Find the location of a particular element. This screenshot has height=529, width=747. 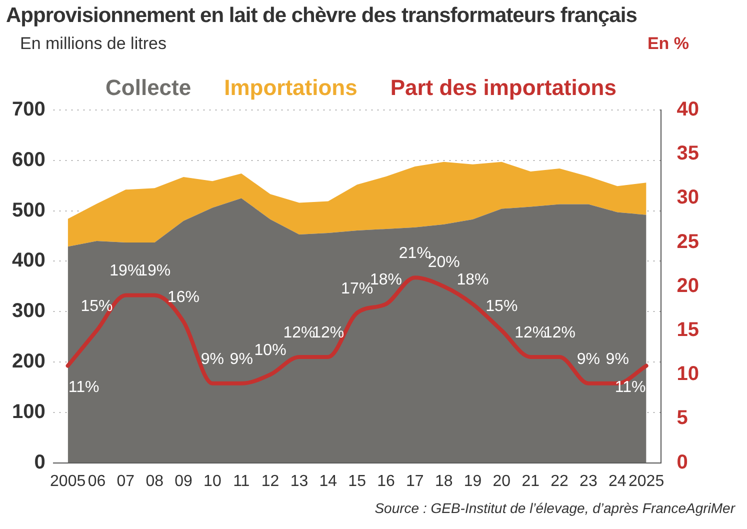

y-tick-label: 300 is located at coordinates (29, 311).